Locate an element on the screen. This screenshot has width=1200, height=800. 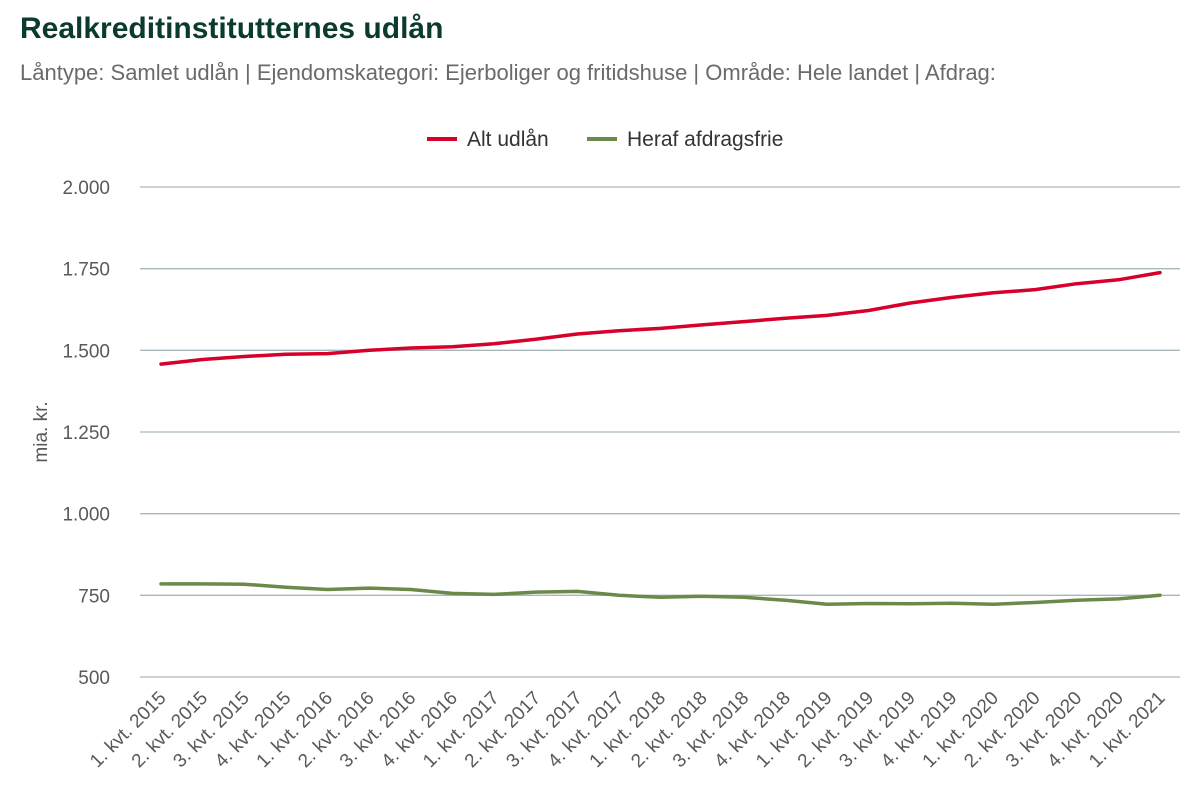
y-tick-label: 1.250 is located at coordinates (86, 433).